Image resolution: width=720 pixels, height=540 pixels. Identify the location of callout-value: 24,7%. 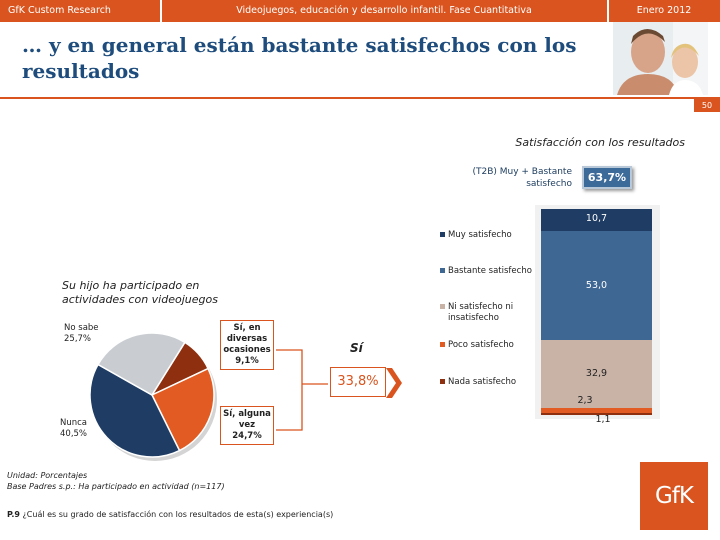
(247, 436).